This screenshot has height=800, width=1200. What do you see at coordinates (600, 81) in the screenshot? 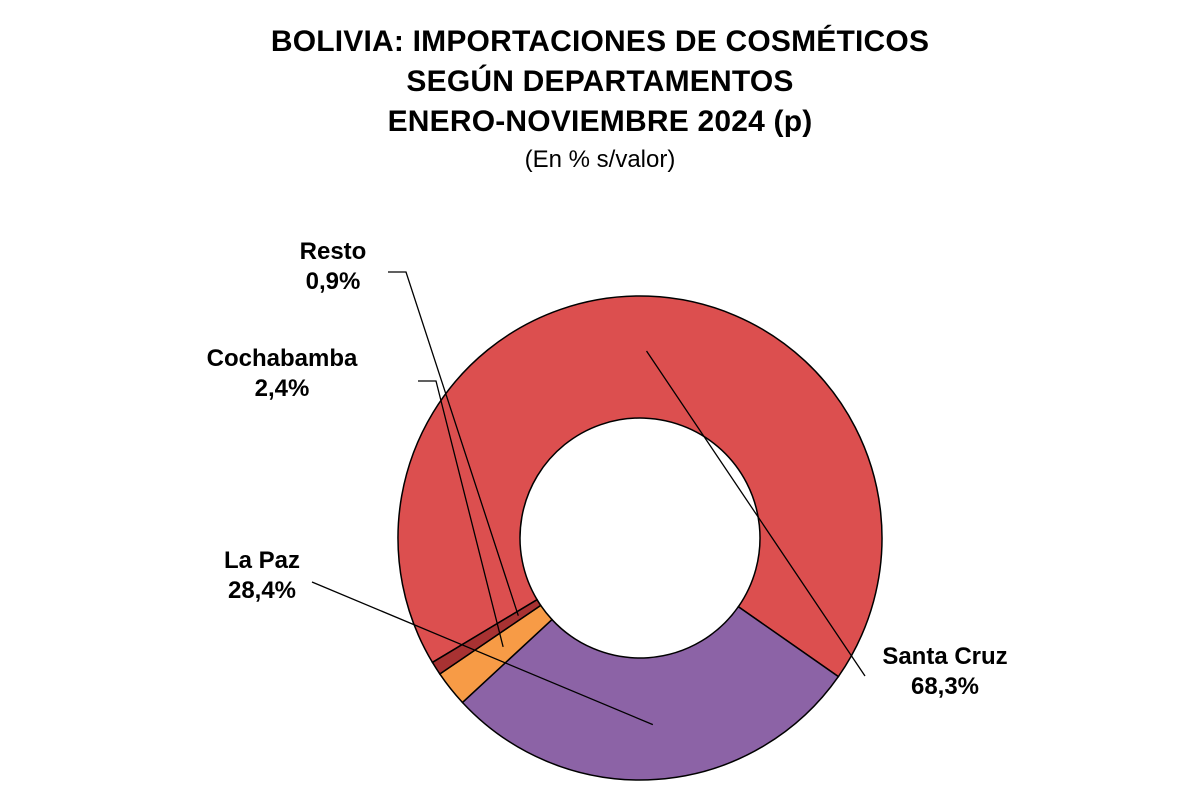
I see `chart-title-line-2: SEGÚN DEPARTAMENTOS` at bounding box center [600, 81].